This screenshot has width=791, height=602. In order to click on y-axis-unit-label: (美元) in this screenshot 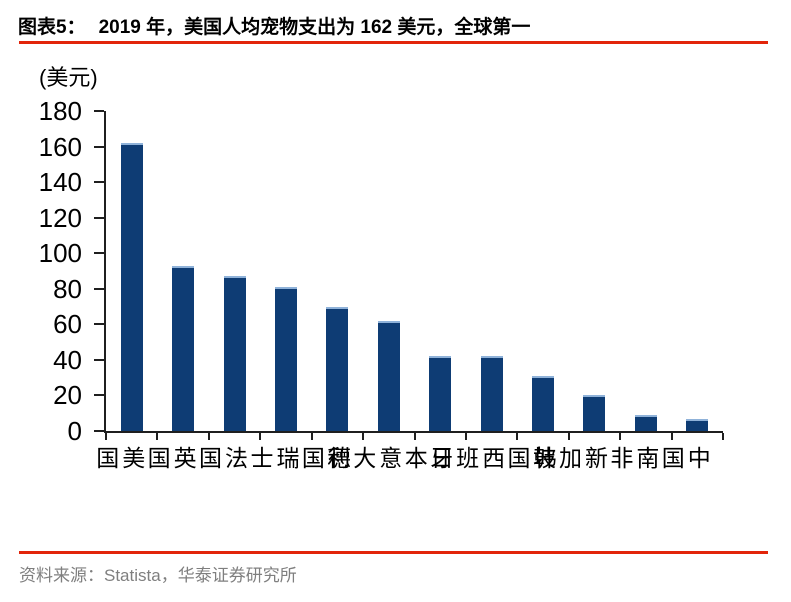, I will do `click(68, 77)`.